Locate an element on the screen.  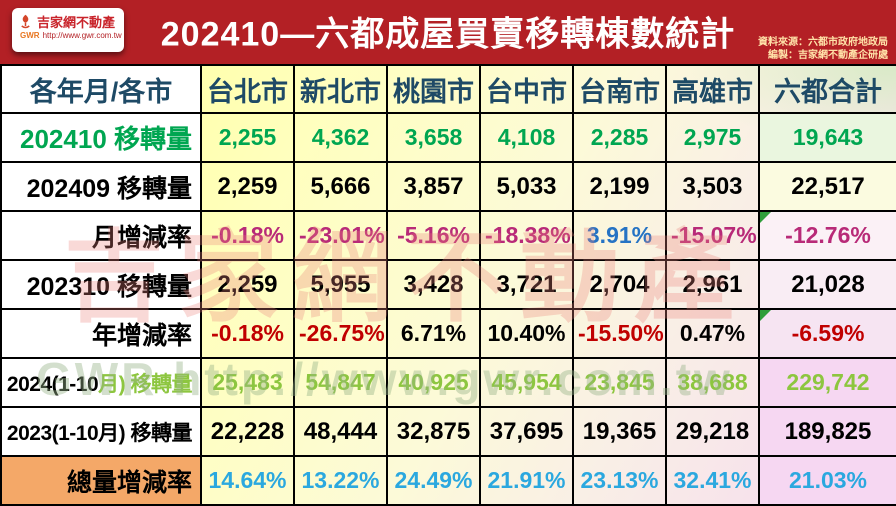
value-cell: 32,875 is located at coordinates (433, 431).